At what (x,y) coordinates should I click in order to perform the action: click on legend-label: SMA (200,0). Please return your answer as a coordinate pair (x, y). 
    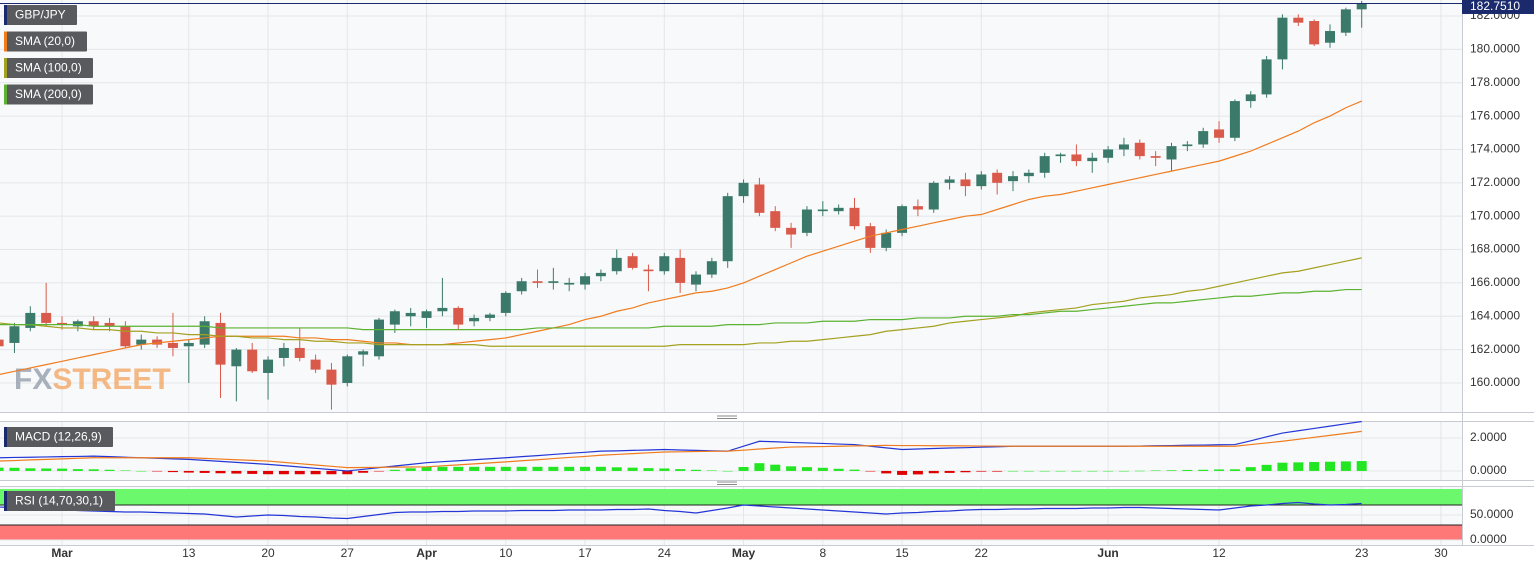
    Looking at the image, I should click on (48, 94).